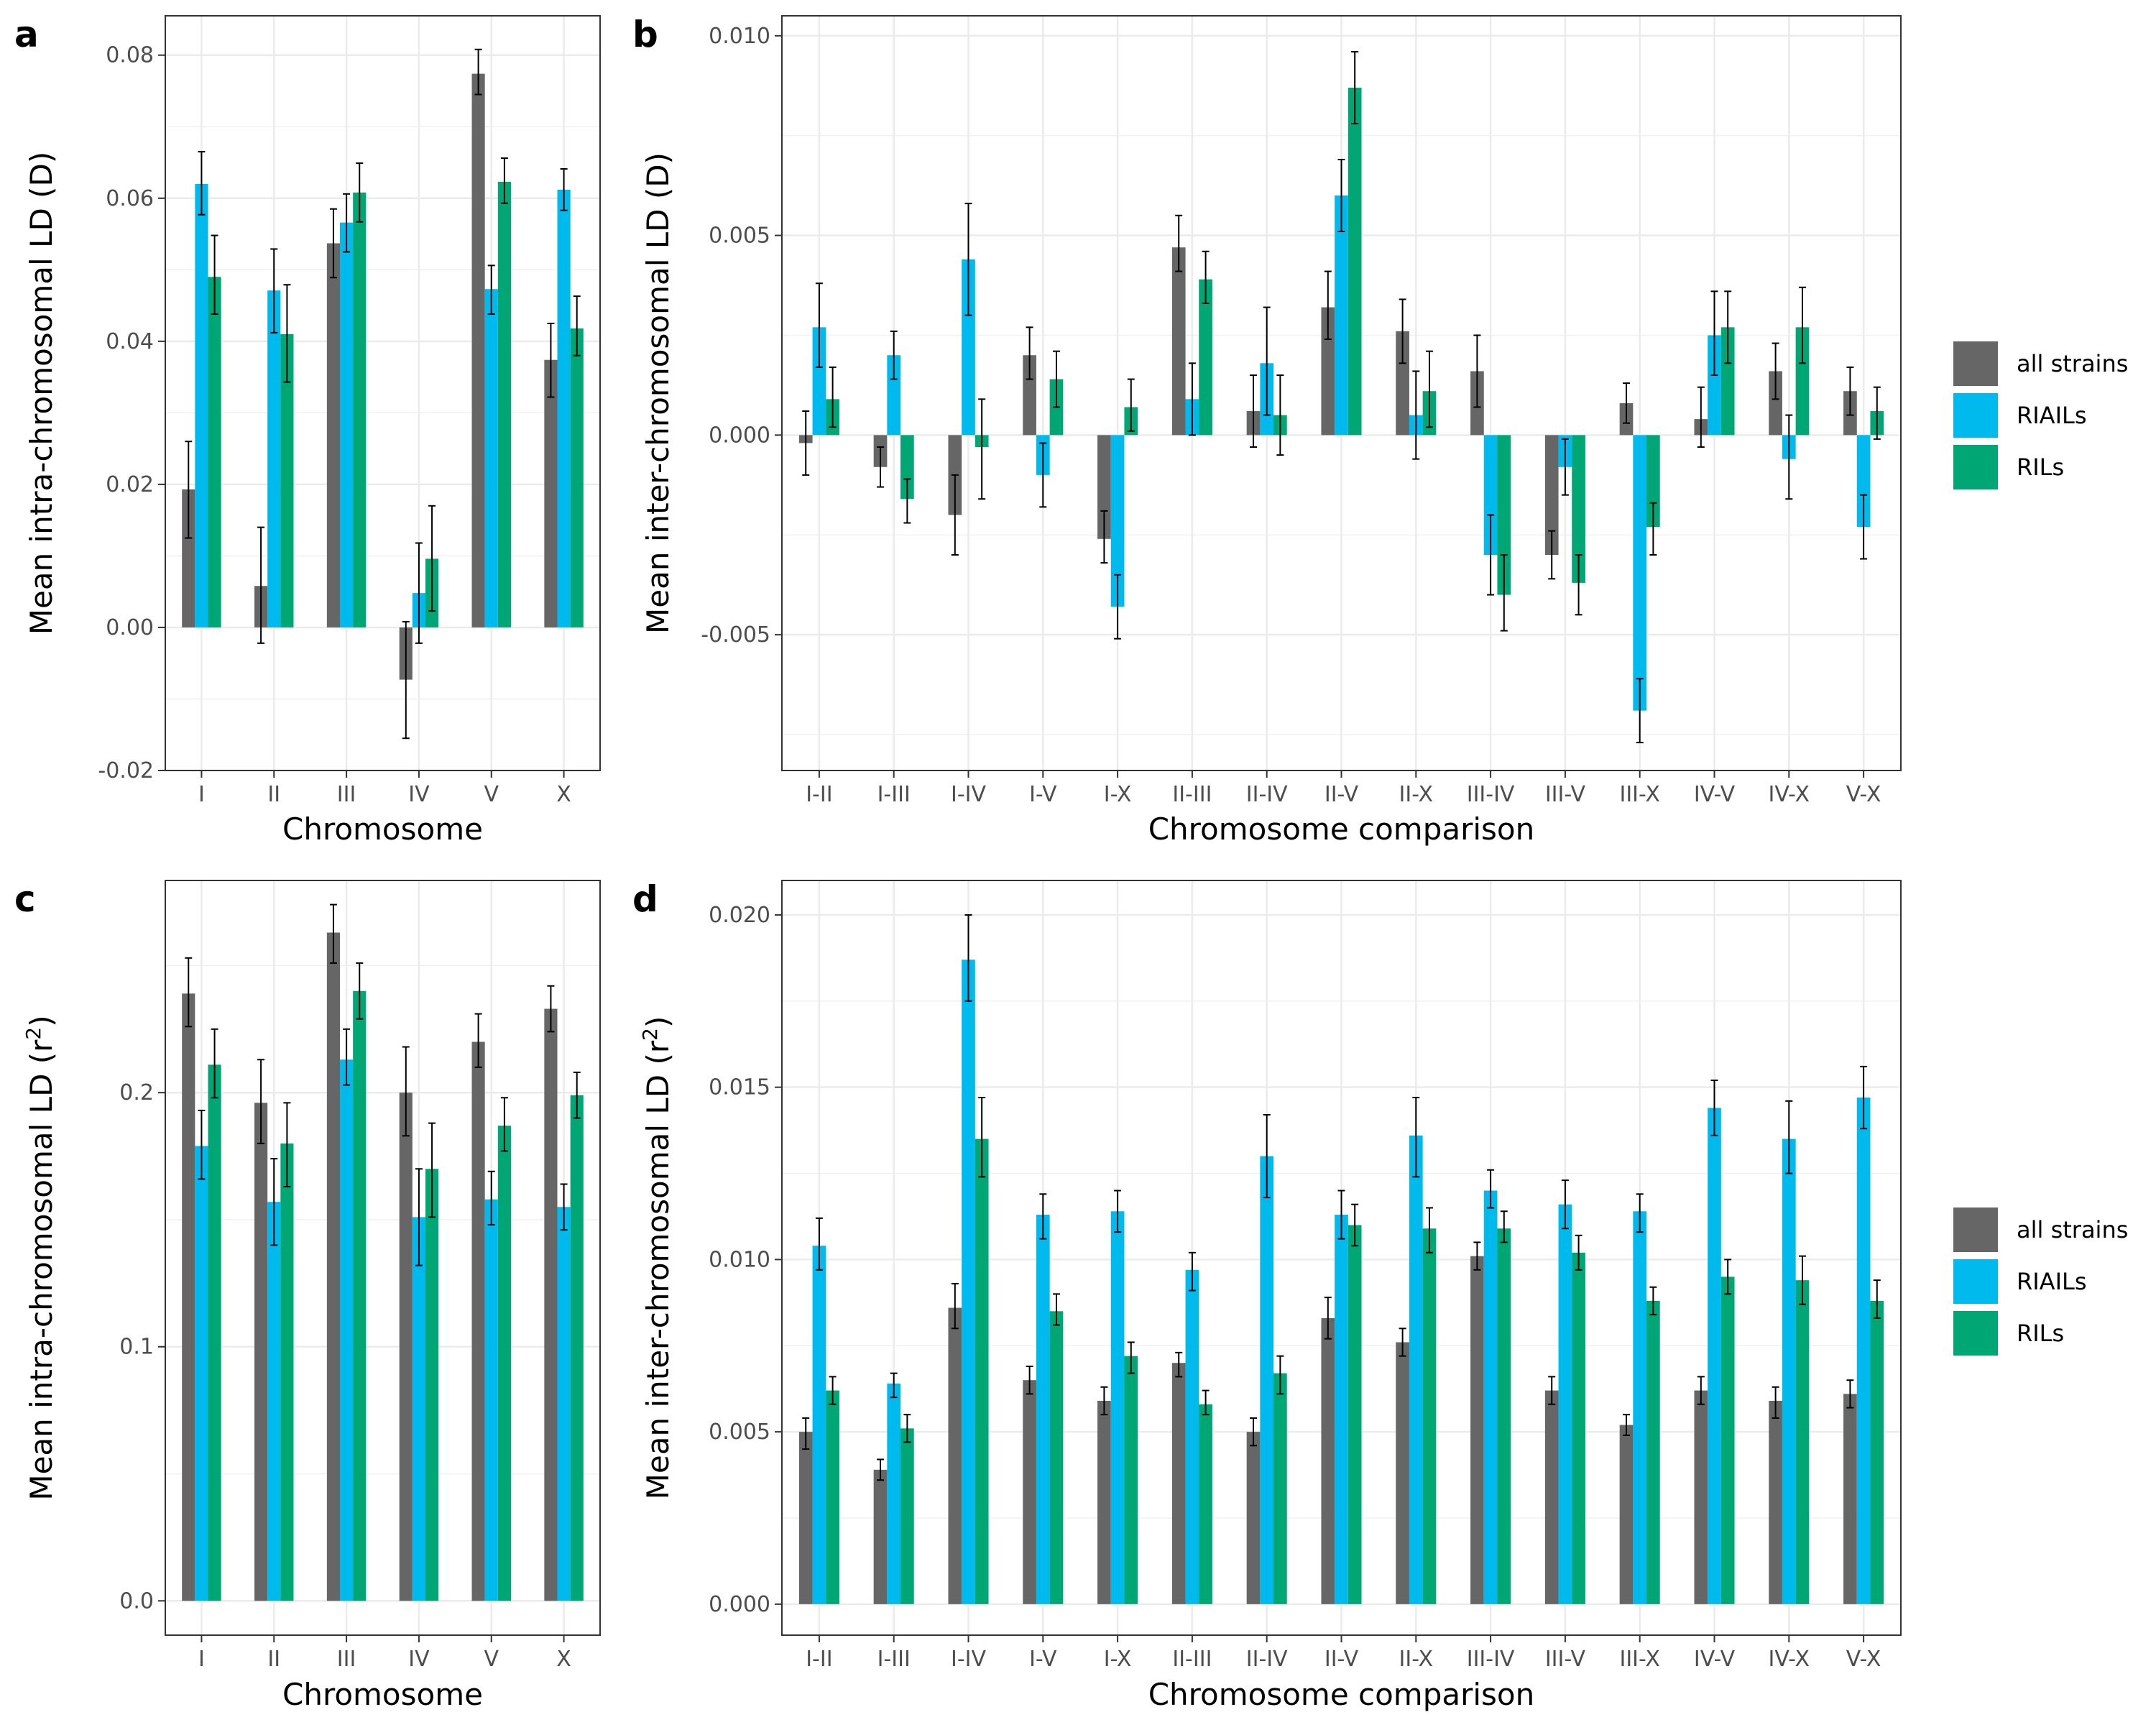  Describe the element at coordinates (1267, 794) in the screenshot. I see `x-tick-label: II-IV` at that location.